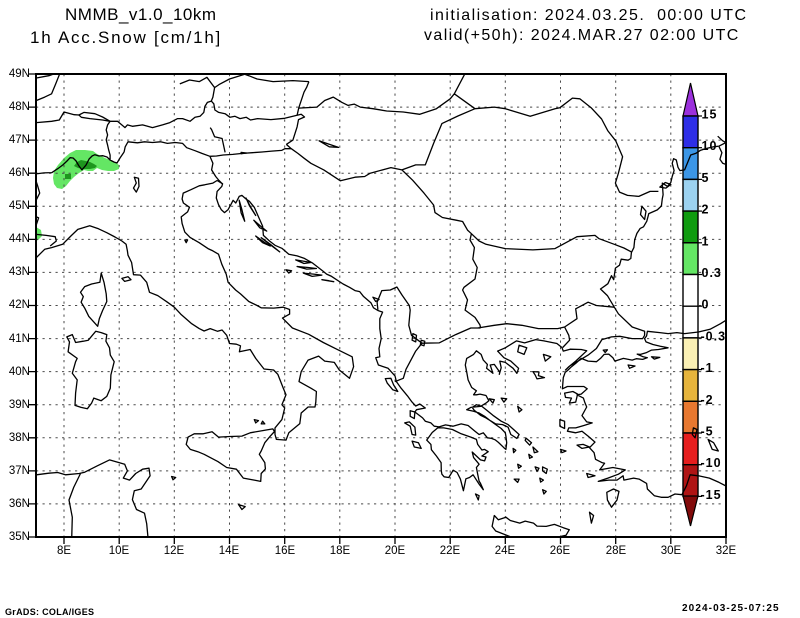 Image resolution: width=800 pixels, height=618 pixels. Describe the element at coordinates (714, 336) in the screenshot. I see `svg-text: -0.3` at that location.